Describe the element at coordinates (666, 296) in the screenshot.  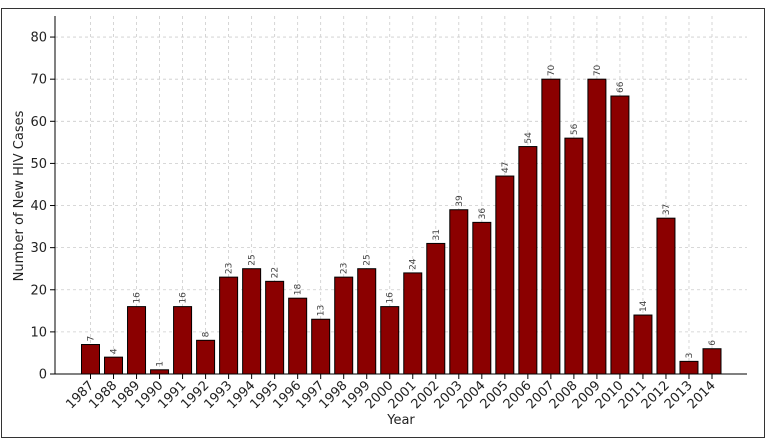
I see `bar-2012` at that location.